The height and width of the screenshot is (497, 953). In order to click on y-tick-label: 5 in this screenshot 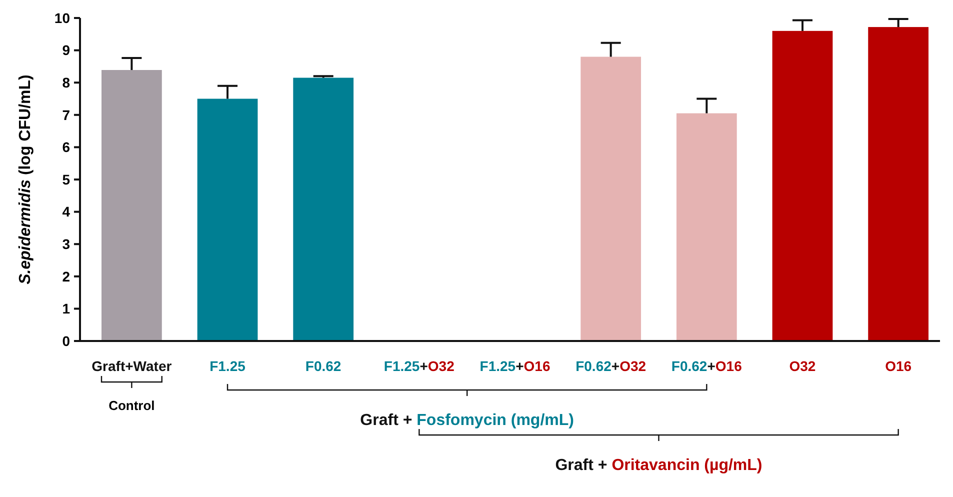, I will do `click(66, 179)`.